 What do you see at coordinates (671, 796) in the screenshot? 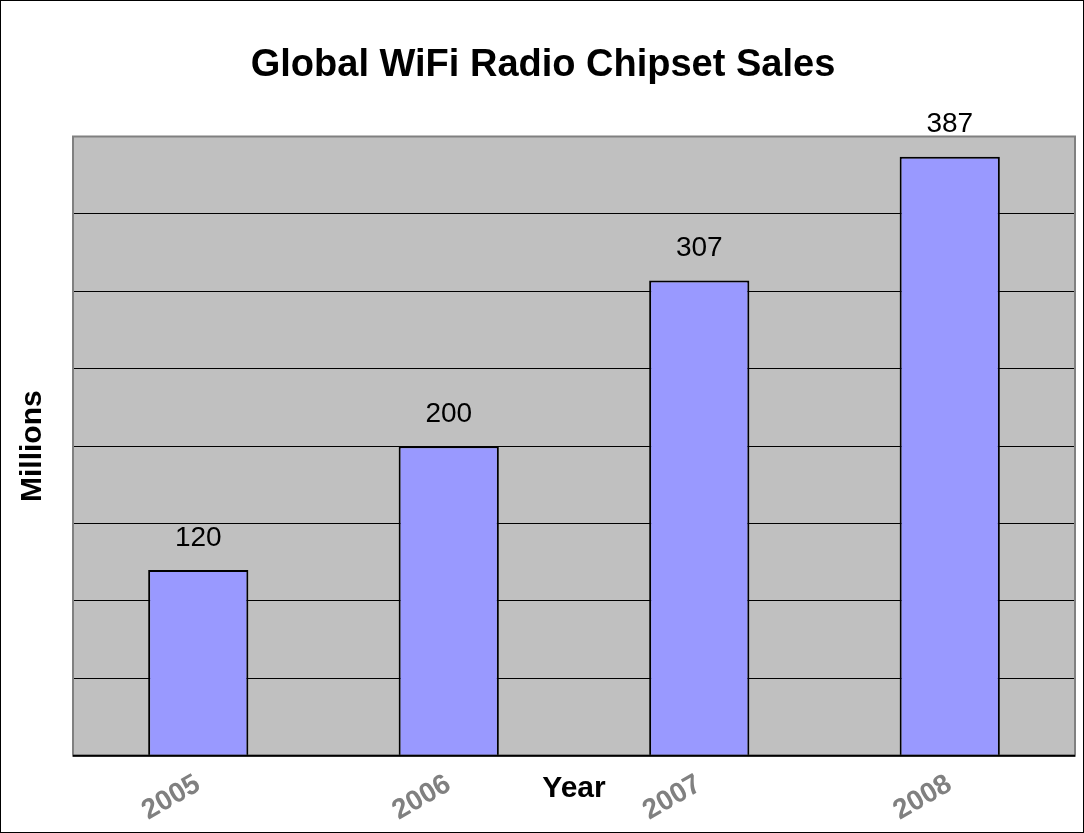
I see `x-tick-label: 2007` at bounding box center [671, 796].